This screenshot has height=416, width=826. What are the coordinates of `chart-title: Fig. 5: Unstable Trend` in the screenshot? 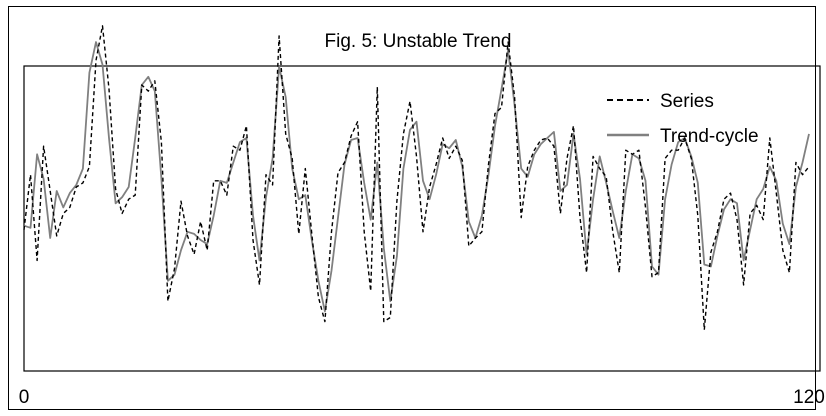 It's located at (418, 41).